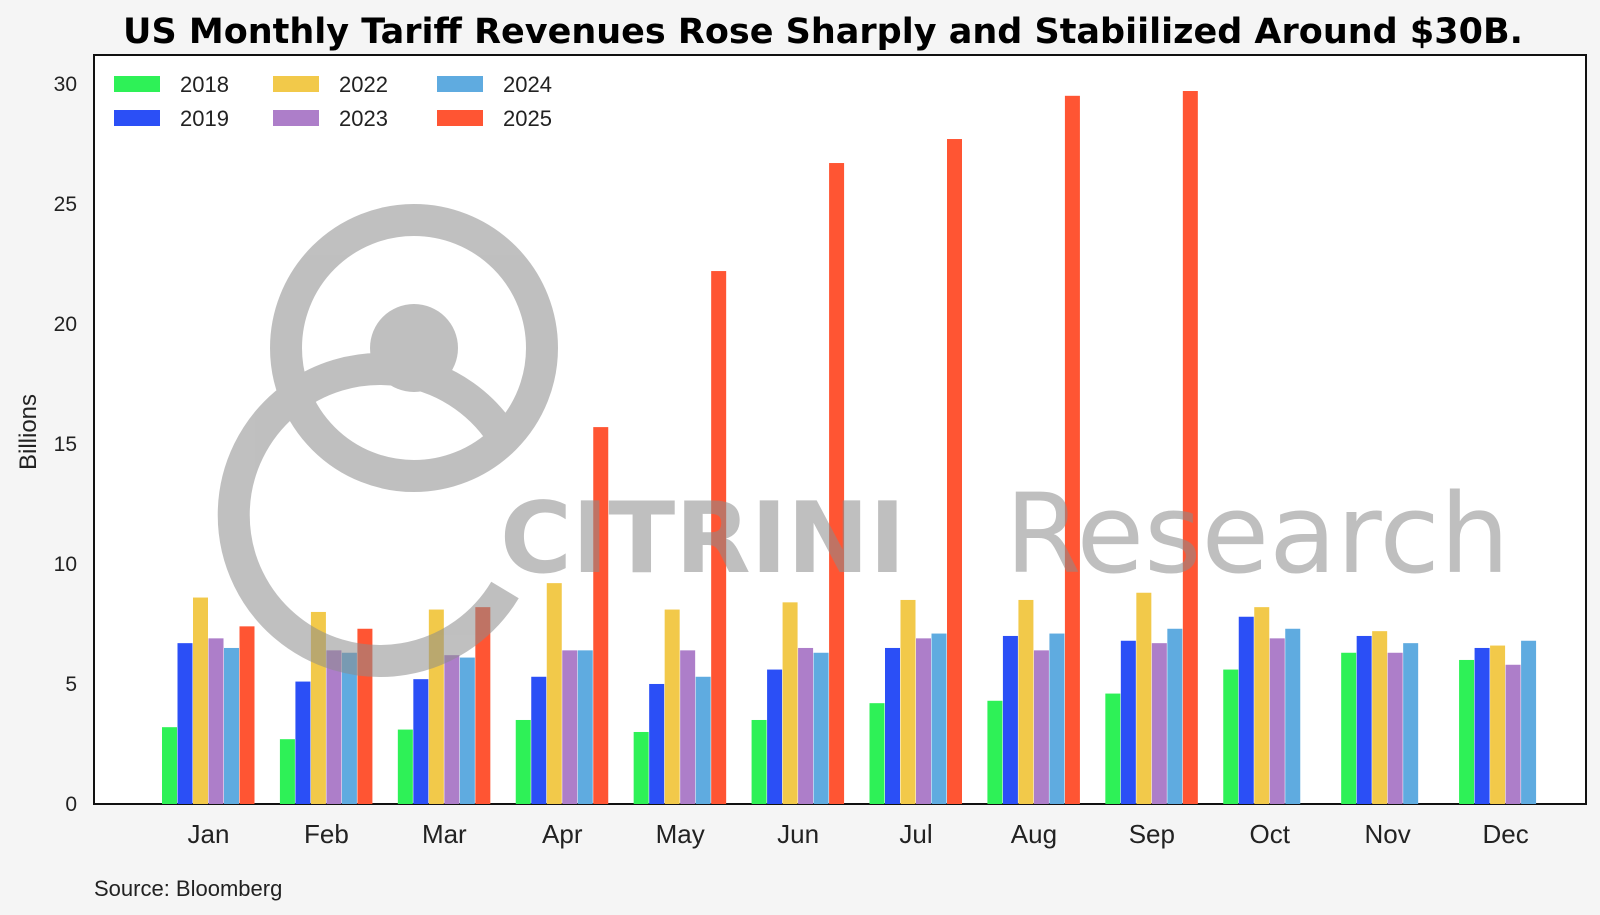  I want to click on bar-2018-feb, so click(287, 771).